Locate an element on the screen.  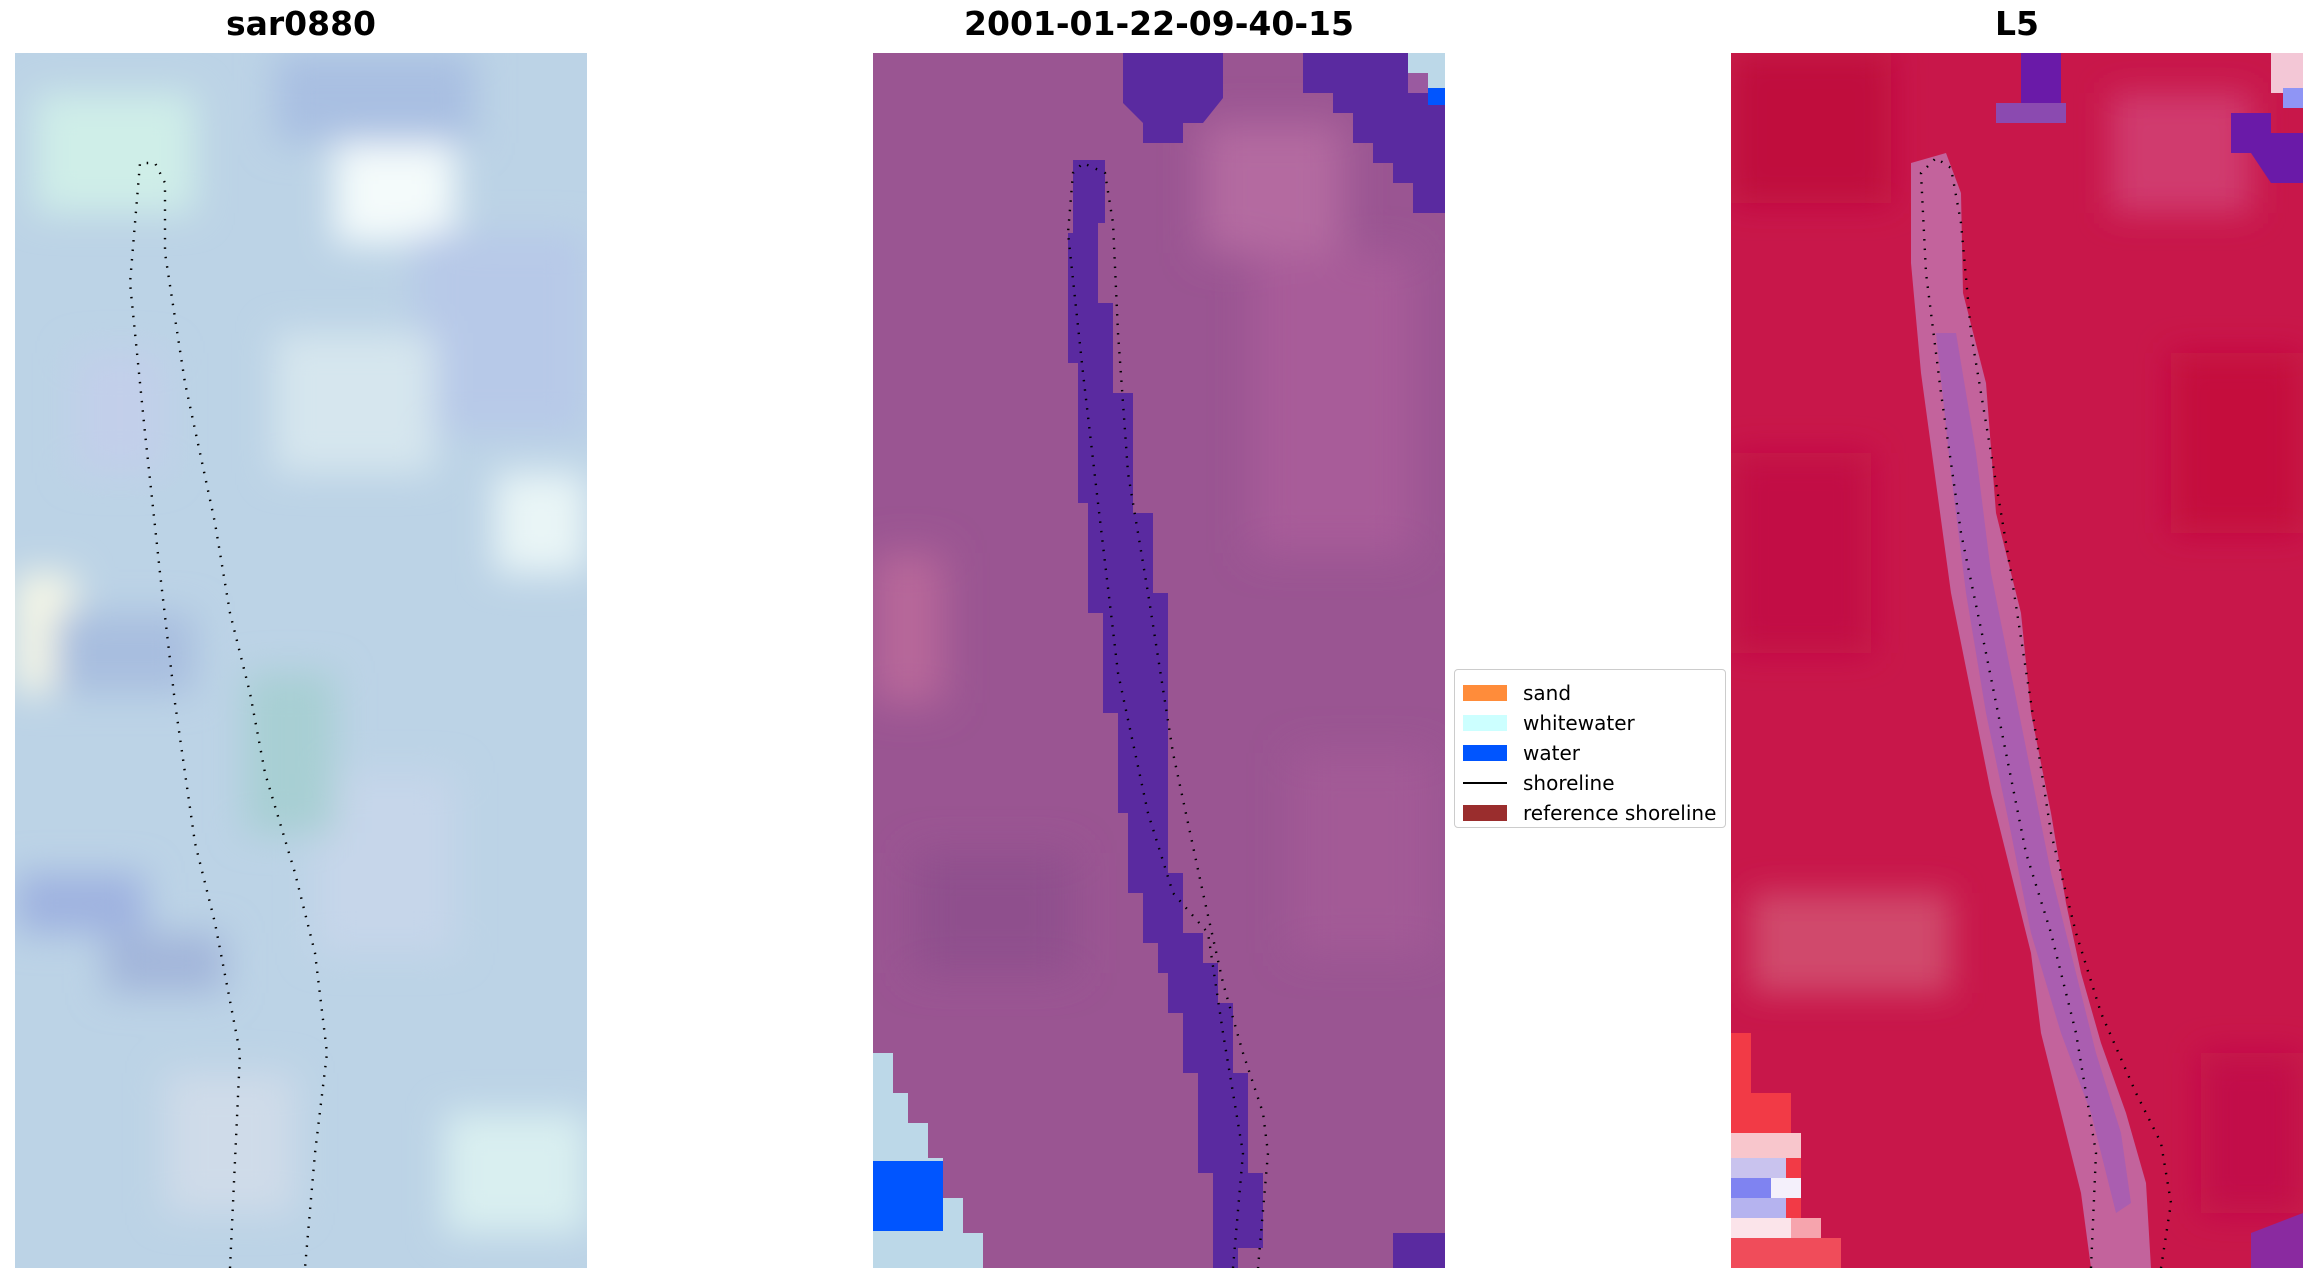
legend-label: shoreline is located at coordinates (1569, 783).